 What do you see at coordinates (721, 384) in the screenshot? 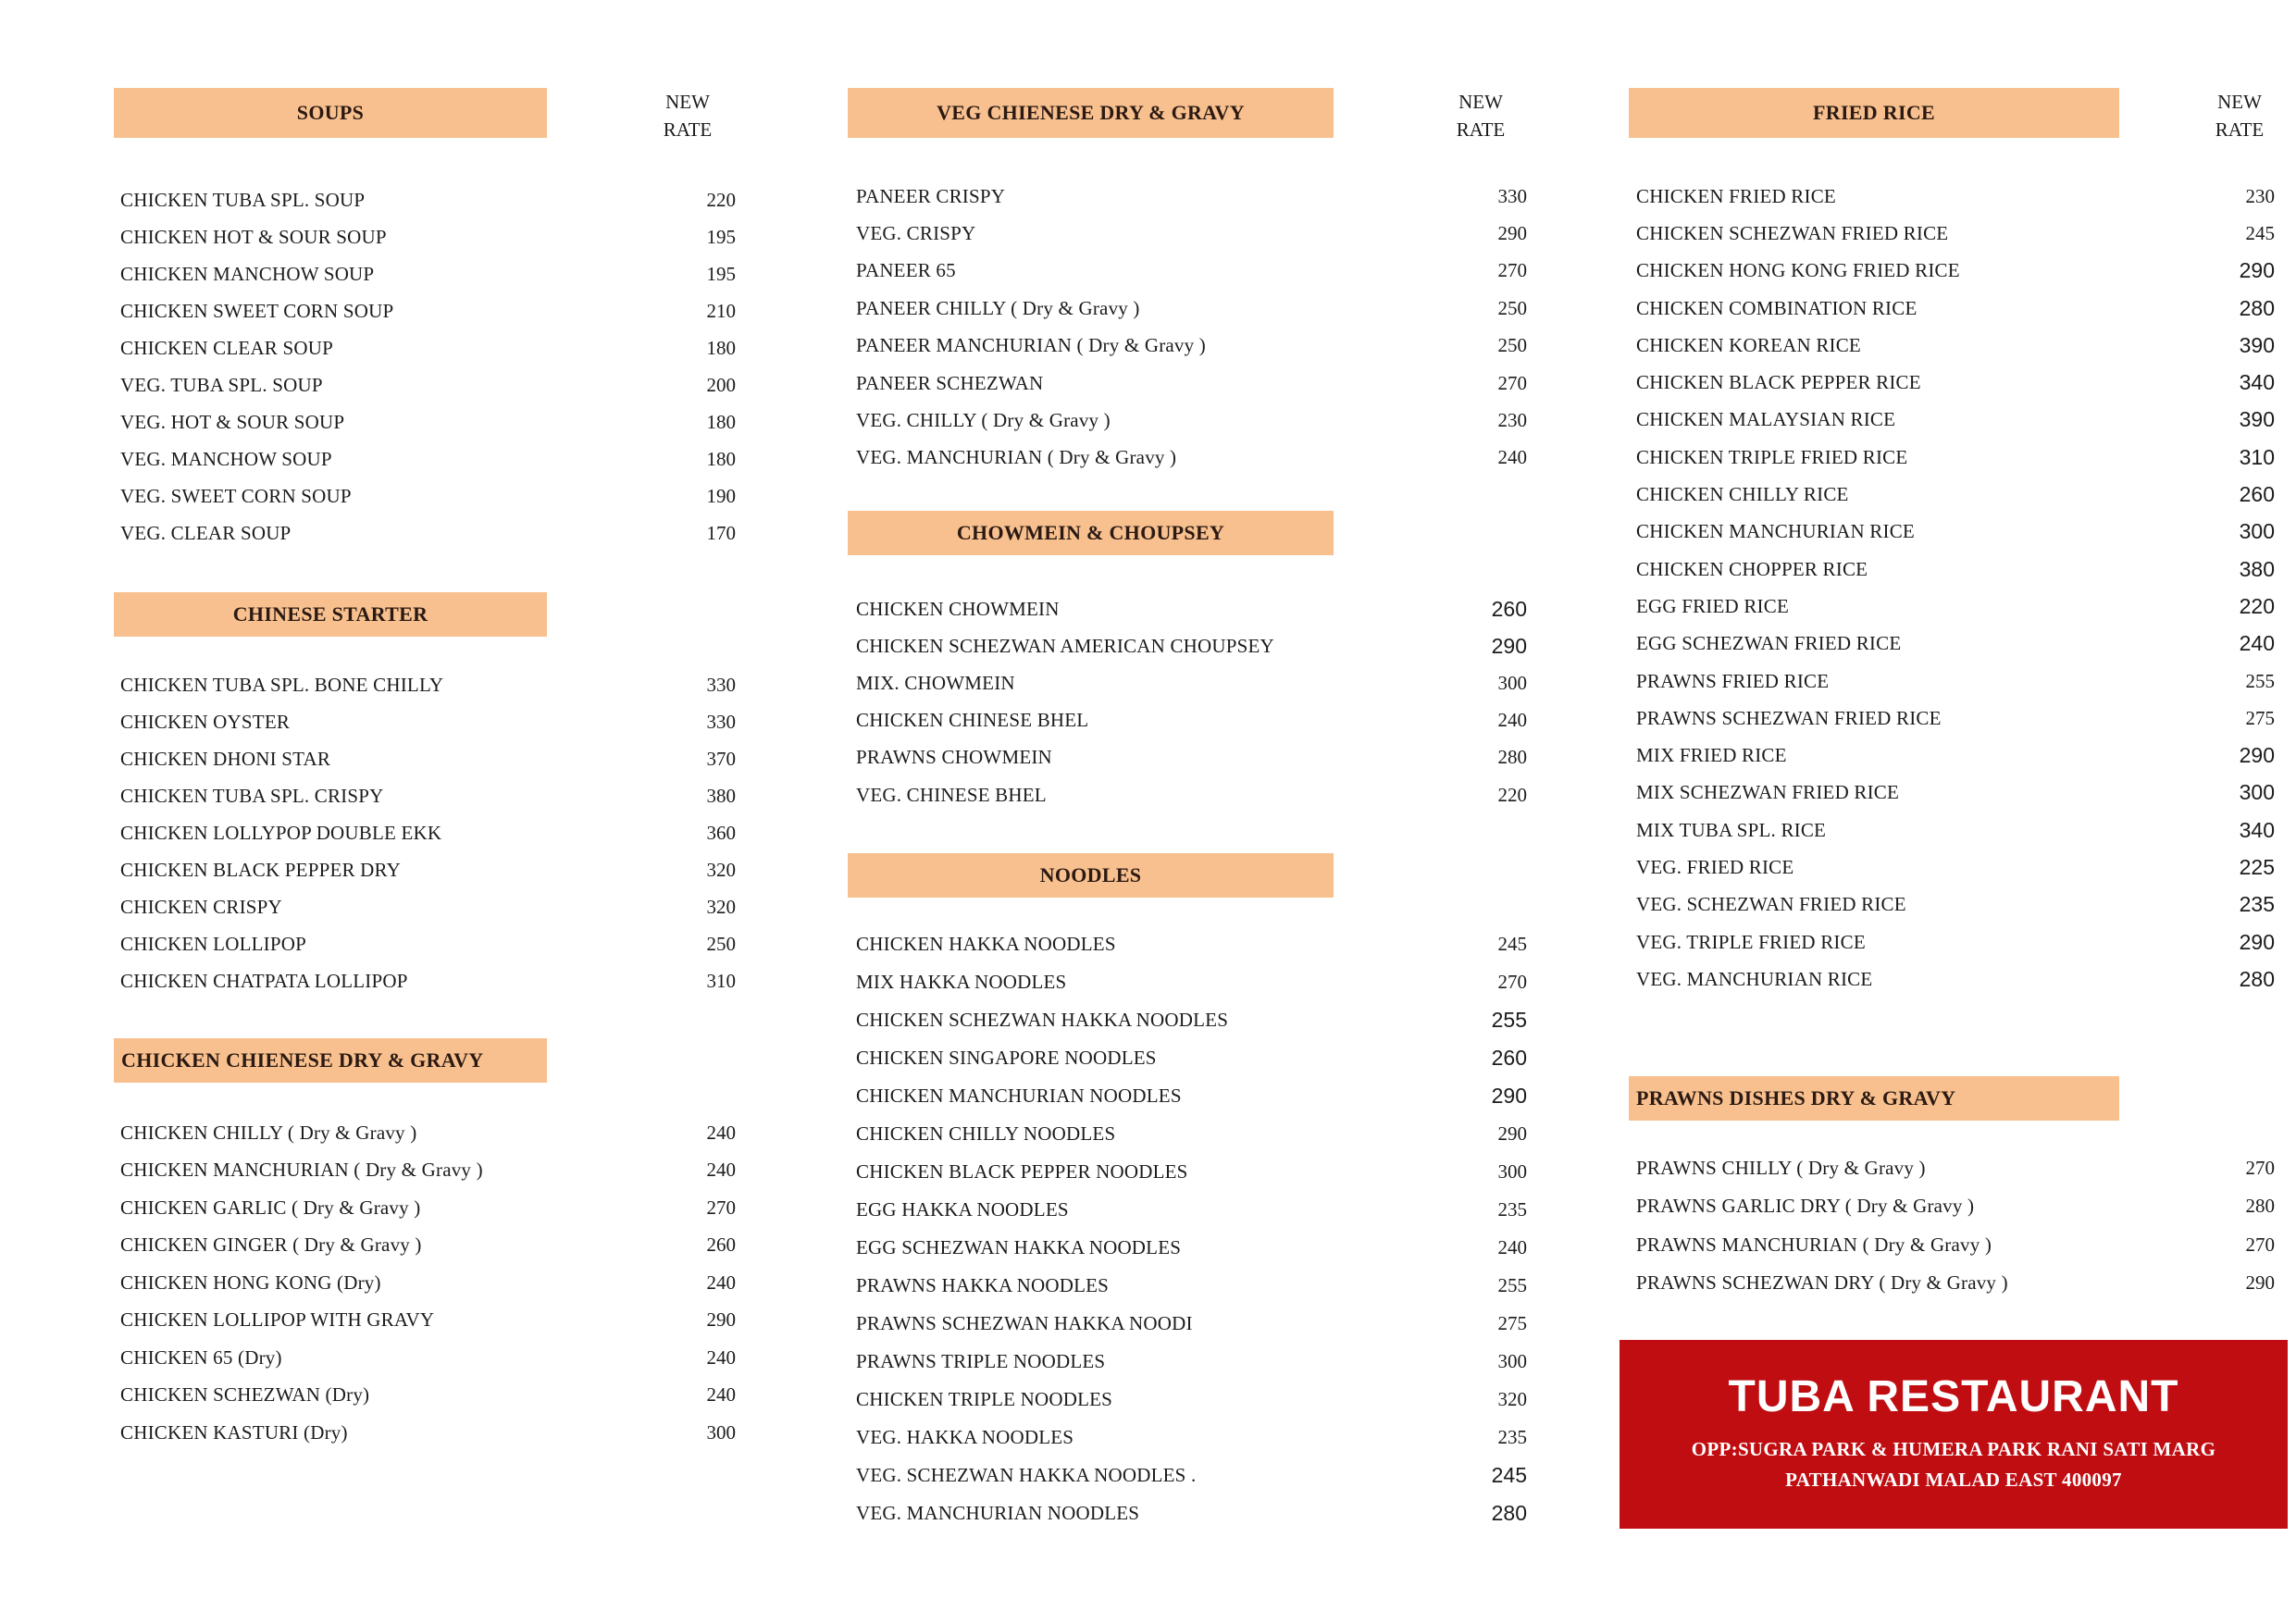
I see `item-price: 200` at bounding box center [721, 384].